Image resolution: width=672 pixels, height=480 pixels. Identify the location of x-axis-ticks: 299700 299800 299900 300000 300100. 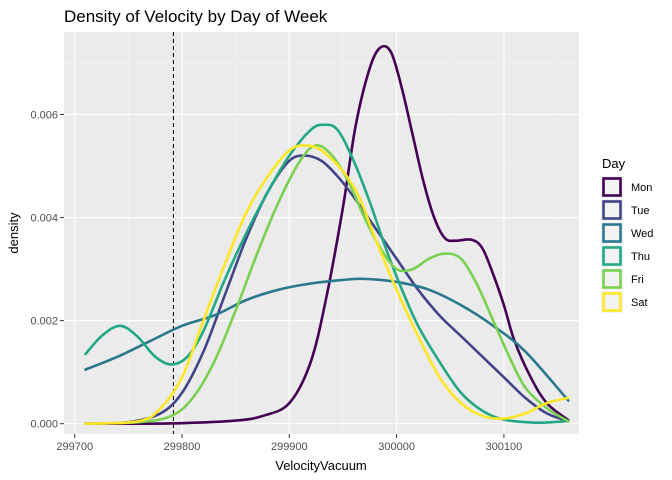
(289, 443).